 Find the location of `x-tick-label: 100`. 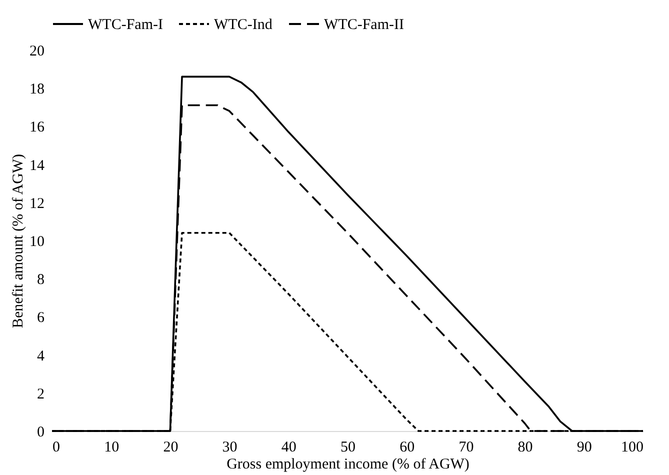

x-tick-label: 100 is located at coordinates (632, 448).